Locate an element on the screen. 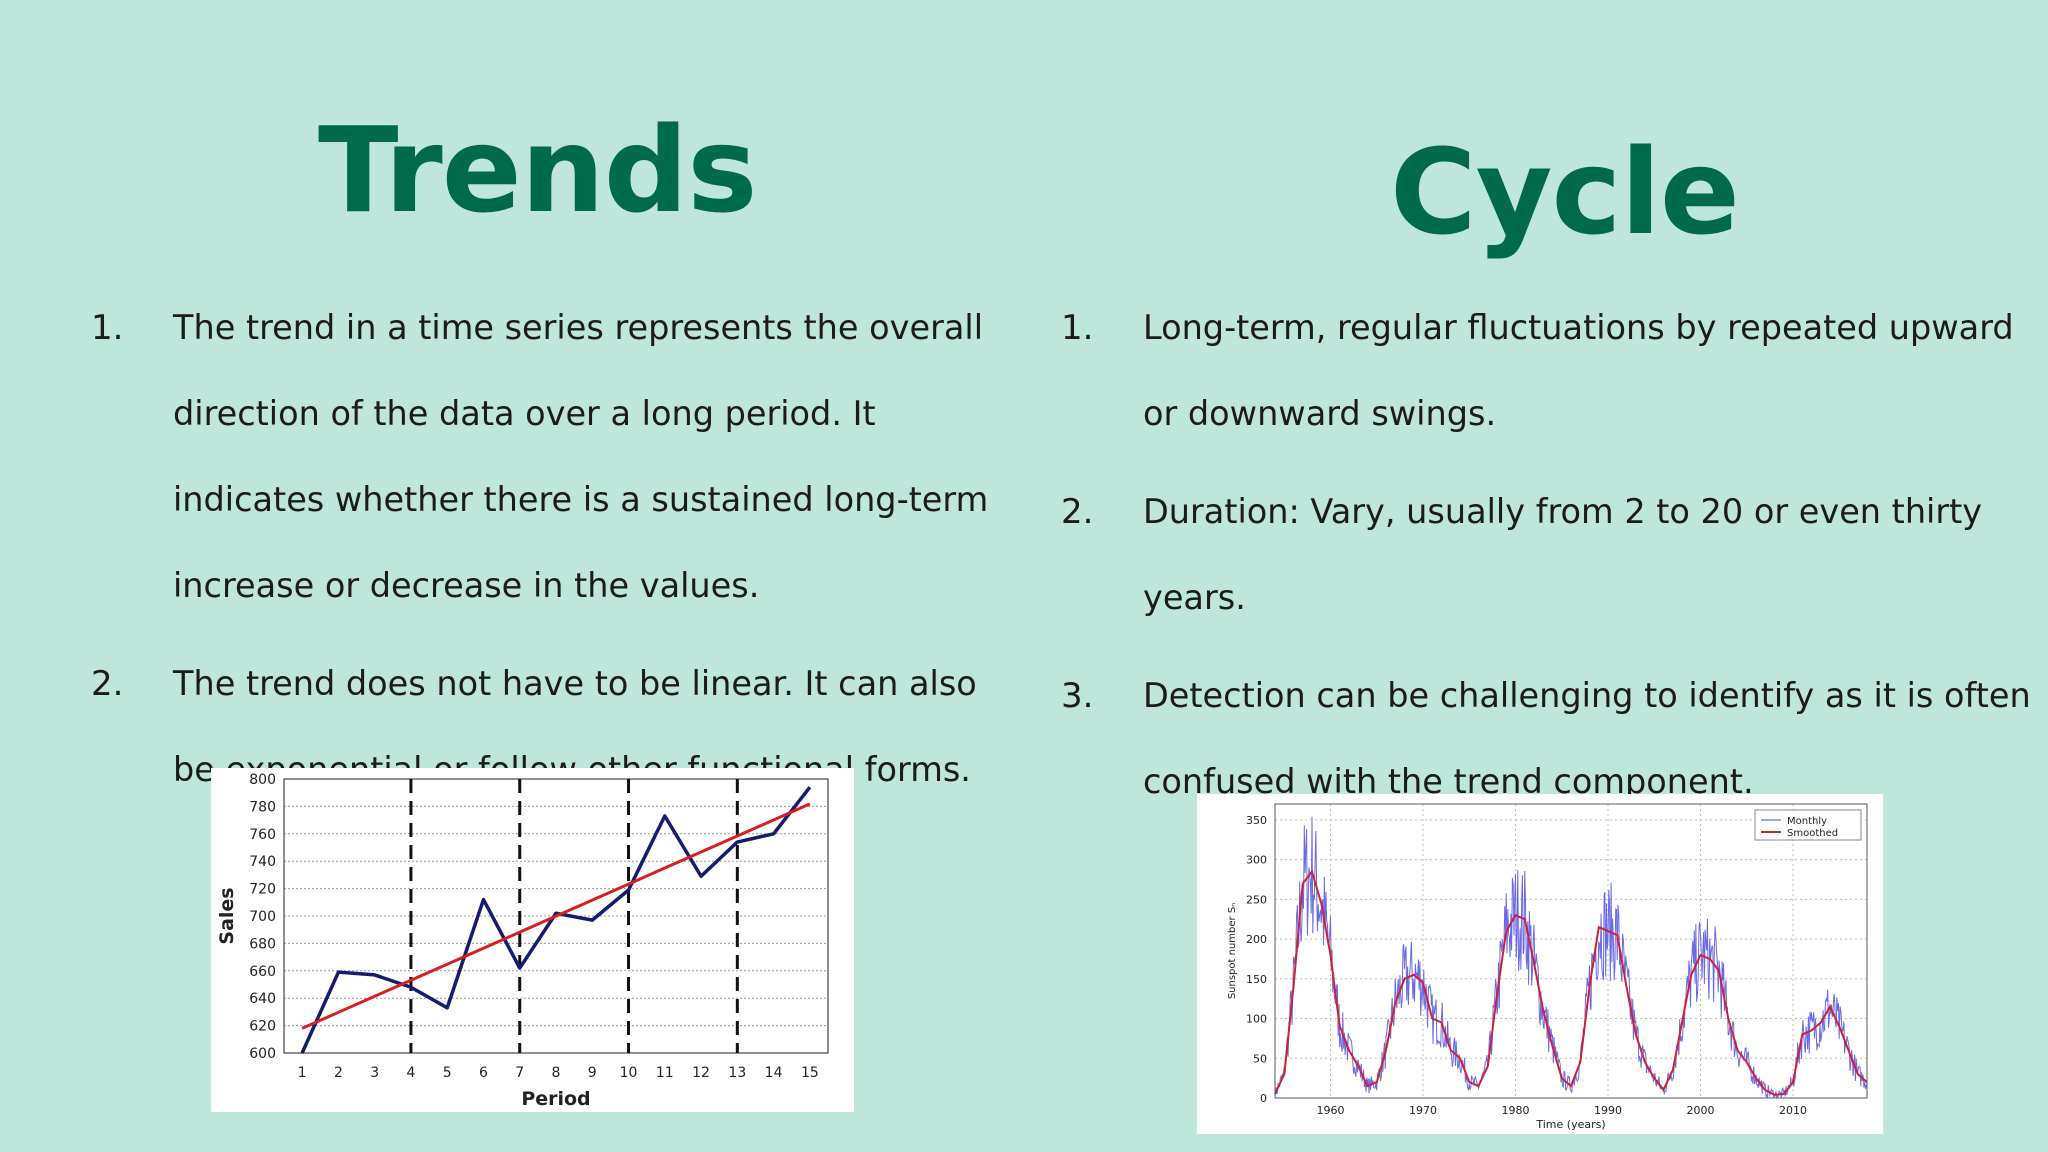 The height and width of the screenshot is (1152, 2048). y-tick-label: 660 is located at coordinates (262, 972).